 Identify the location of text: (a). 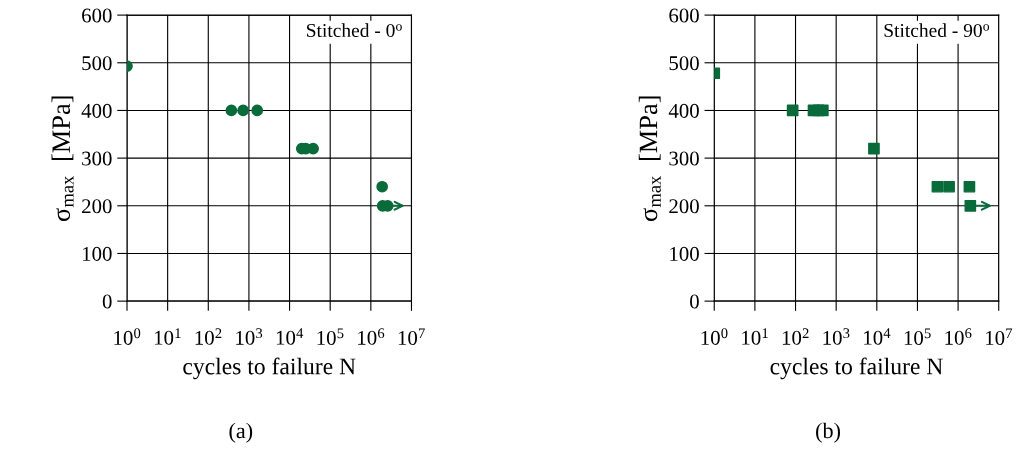
(241, 432).